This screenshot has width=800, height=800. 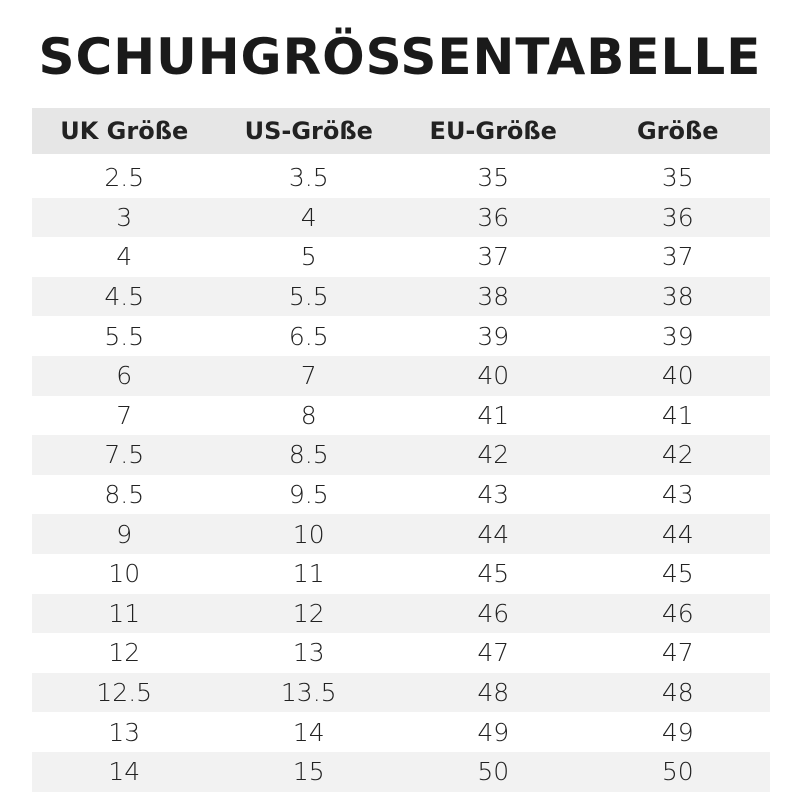 I want to click on table-row: 7 8 41 41, so click(x=401, y=416).